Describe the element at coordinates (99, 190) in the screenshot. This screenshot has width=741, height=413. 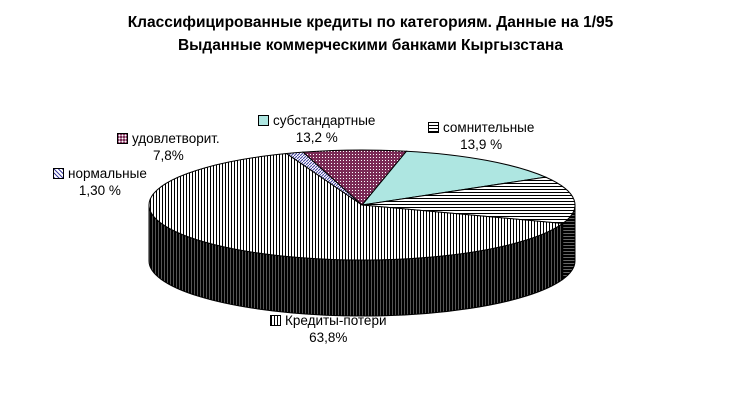
I see `label-normal-value: 1,30 %` at that location.